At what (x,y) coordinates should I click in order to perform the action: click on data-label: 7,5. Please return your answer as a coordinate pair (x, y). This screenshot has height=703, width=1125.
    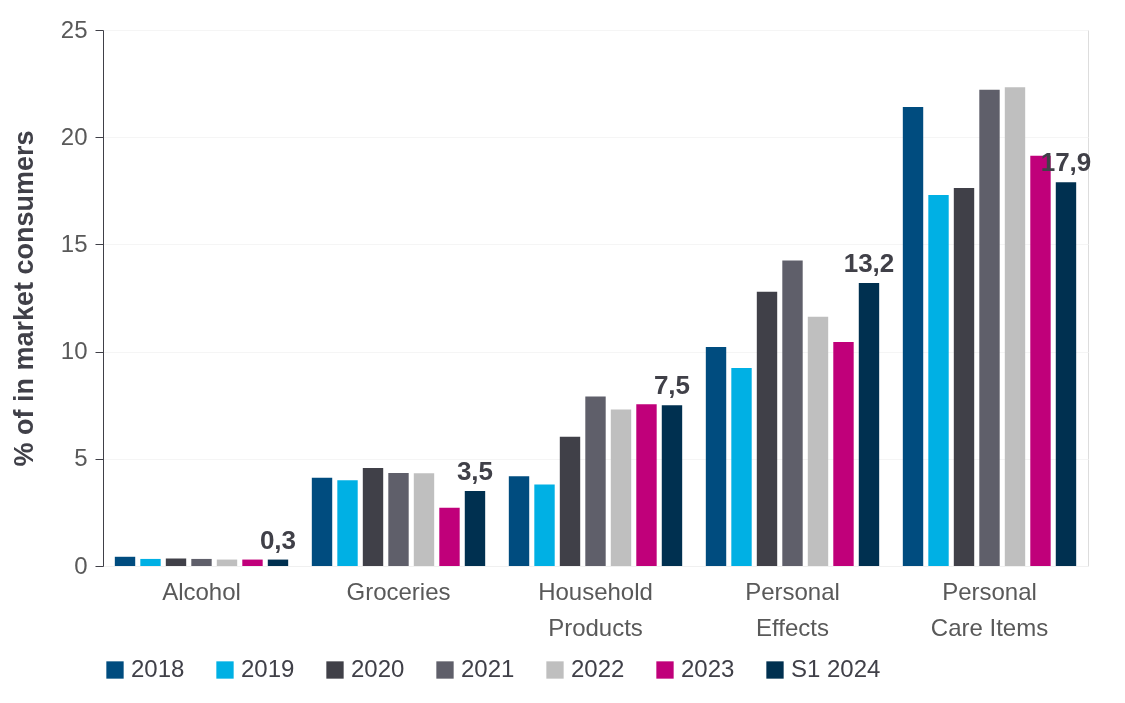
    Looking at the image, I should click on (672, 385).